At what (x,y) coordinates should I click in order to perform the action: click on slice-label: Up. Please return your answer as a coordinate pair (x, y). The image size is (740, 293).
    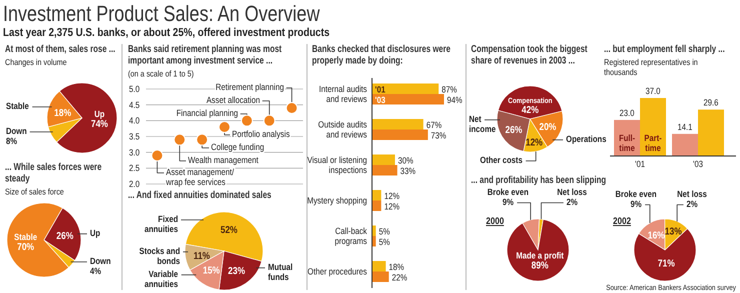
    Looking at the image, I should click on (99, 114).